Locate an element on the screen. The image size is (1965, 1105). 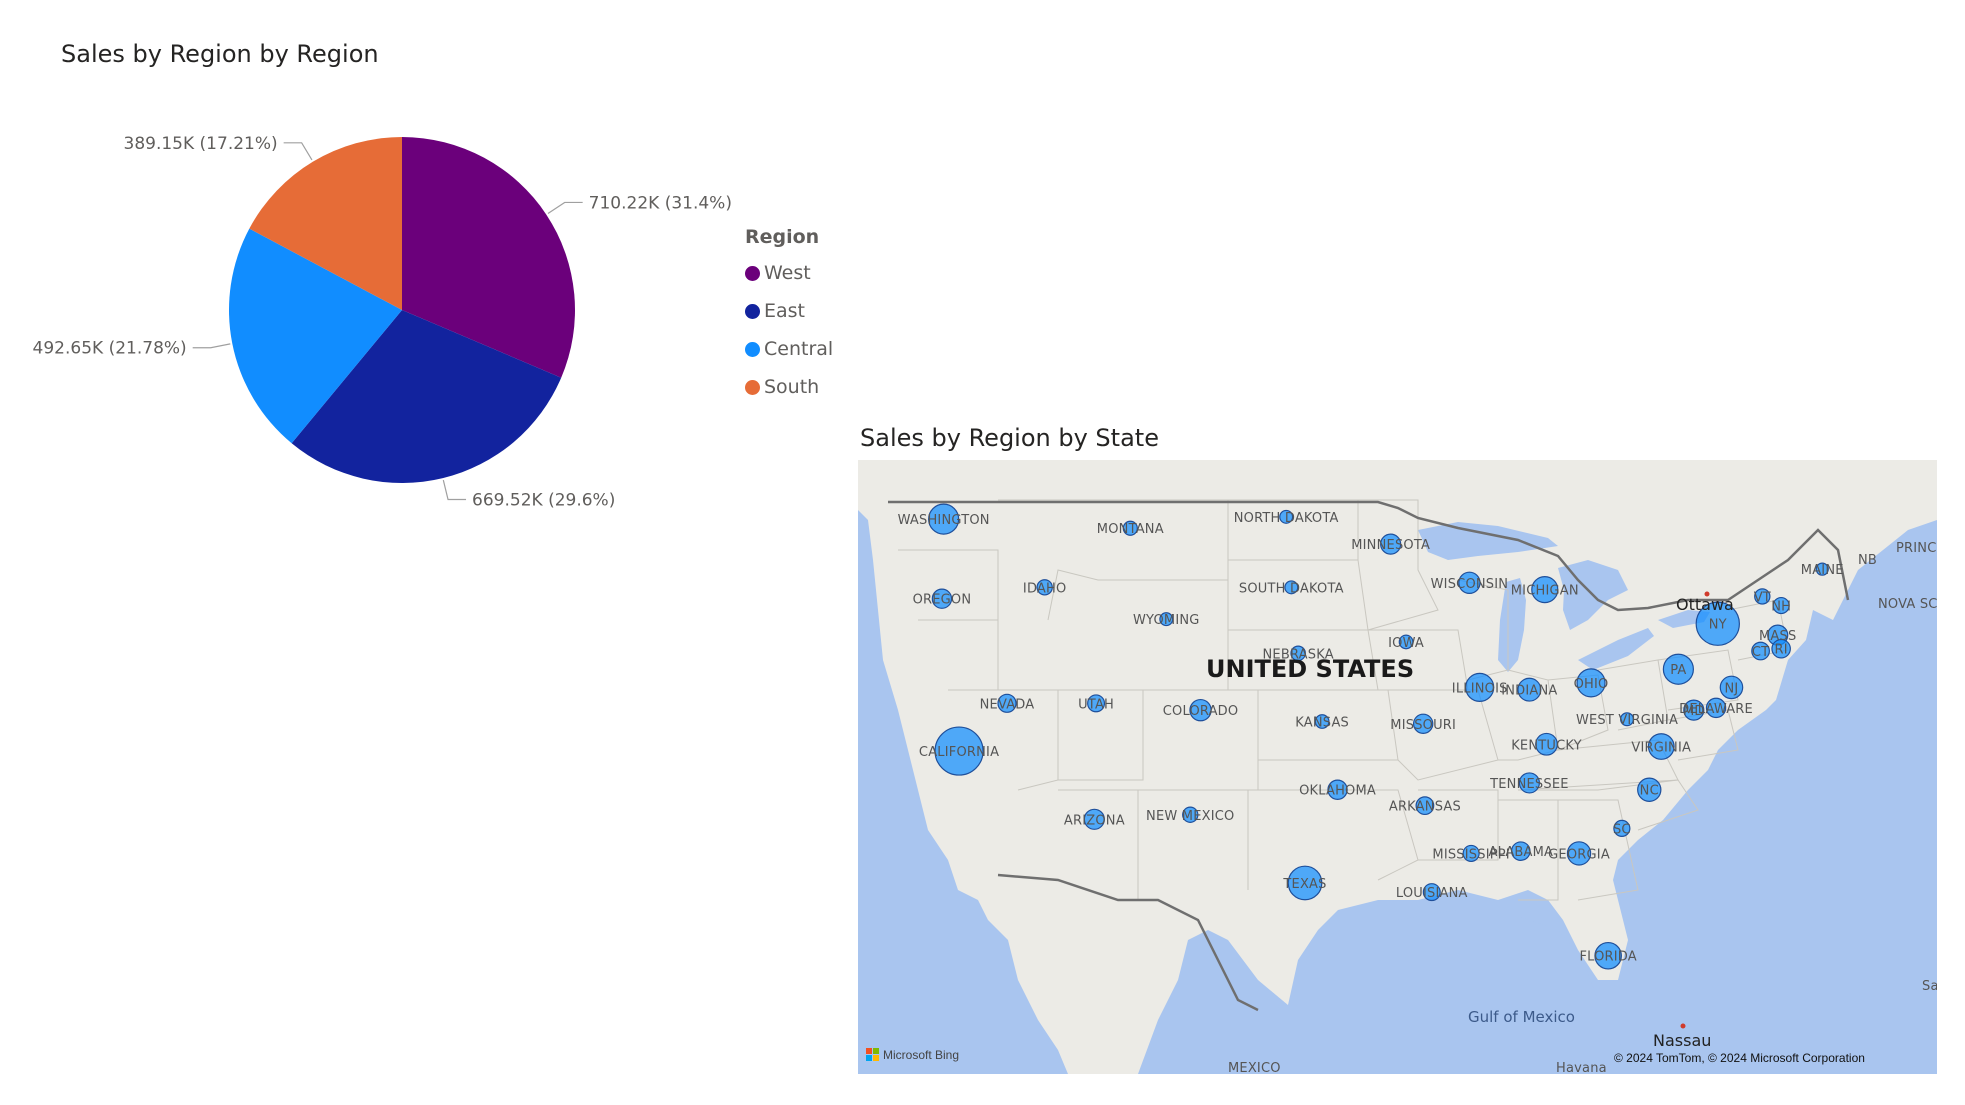
state-bubble-minnesota is located at coordinates (1391, 544).